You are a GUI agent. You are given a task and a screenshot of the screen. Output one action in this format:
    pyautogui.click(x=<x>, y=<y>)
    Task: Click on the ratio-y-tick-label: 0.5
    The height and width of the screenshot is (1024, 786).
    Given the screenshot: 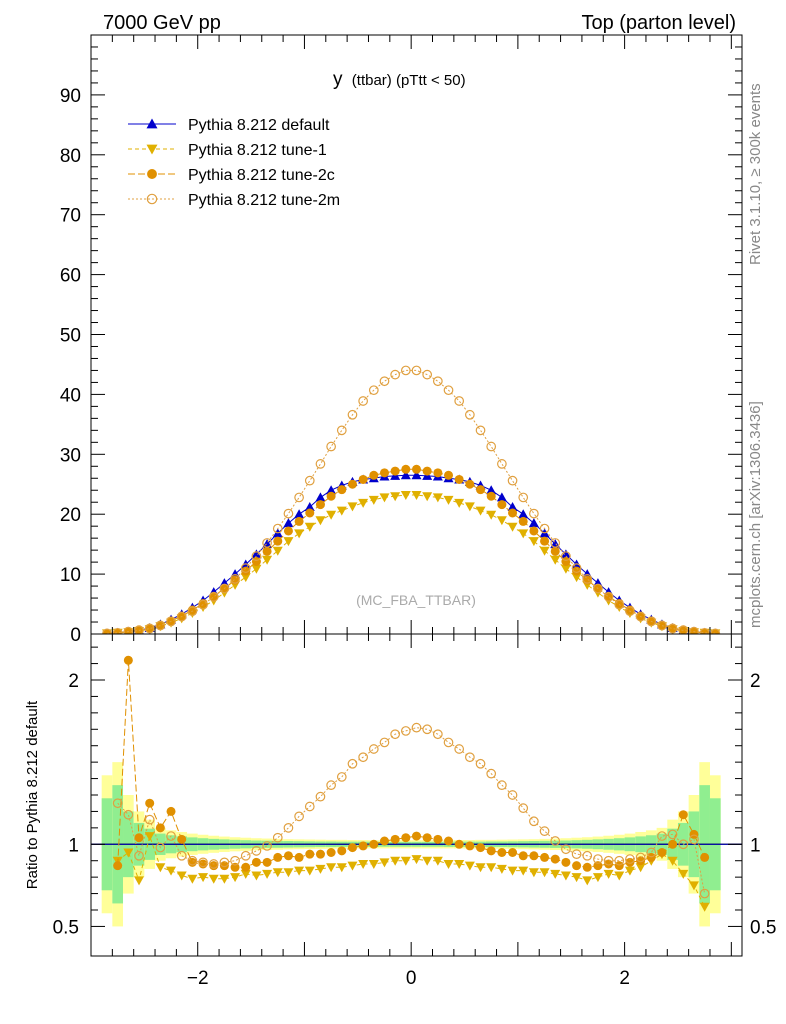 What is the action you would take?
    pyautogui.click(x=66, y=927)
    